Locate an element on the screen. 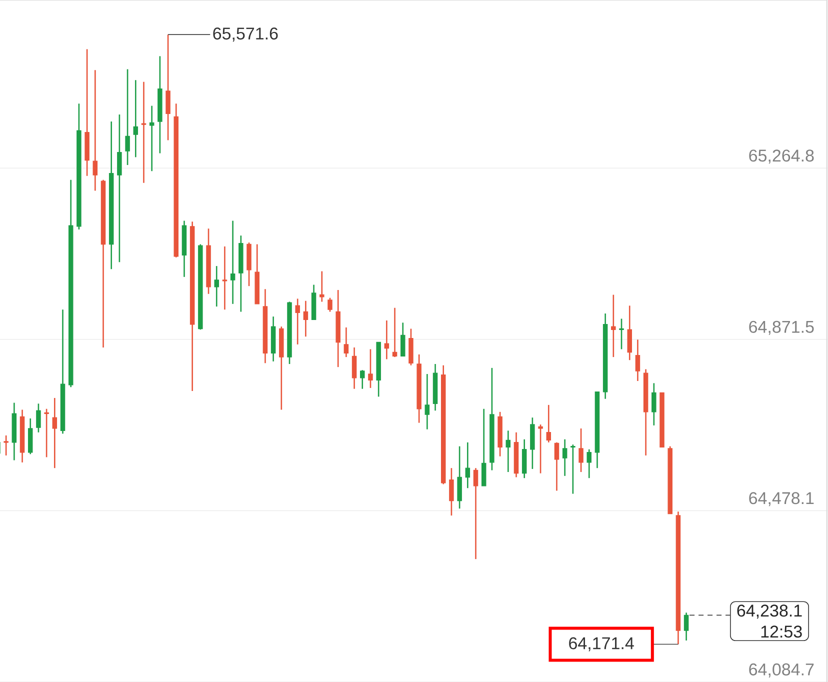 The width and height of the screenshot is (828, 682). text: 12:53 is located at coordinates (781, 632).